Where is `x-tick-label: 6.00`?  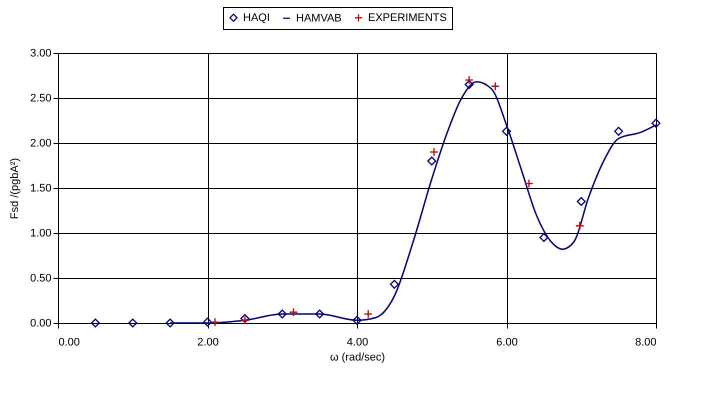 x-tick-label: 6.00 is located at coordinates (507, 342).